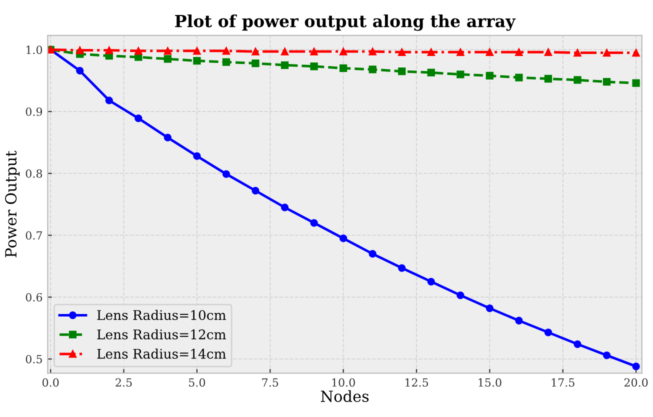 This screenshot has height=417, width=653. Describe the element at coordinates (161, 353) in the screenshot. I see `legend-label: Lens Radius=14cm` at that location.